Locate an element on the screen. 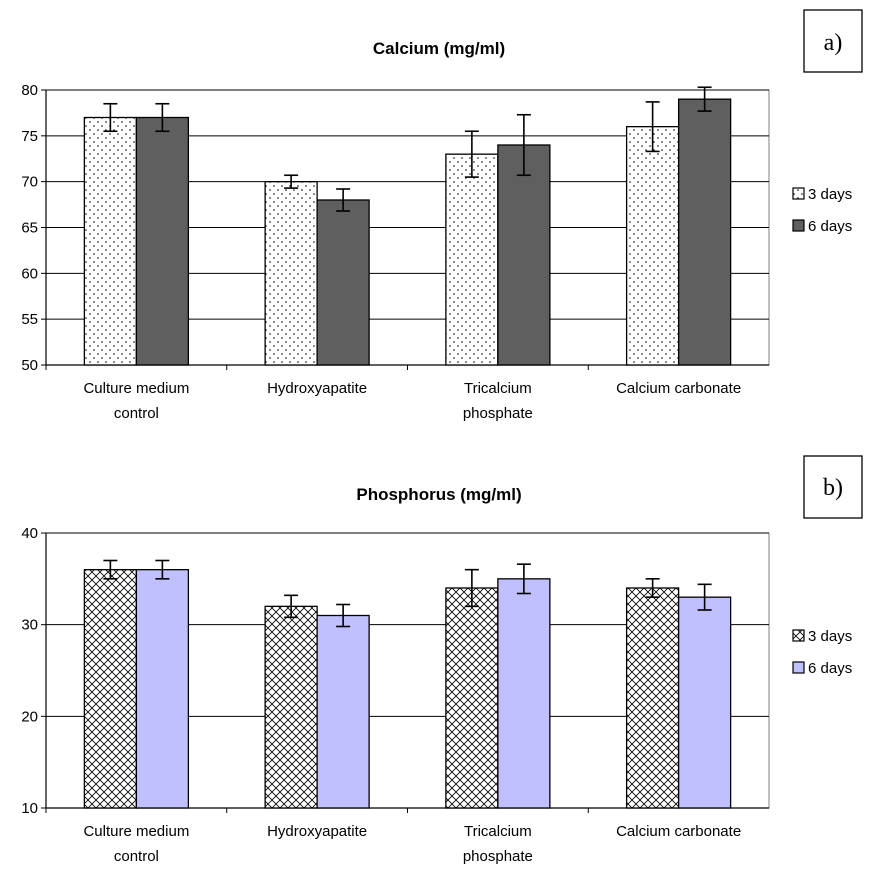 This screenshot has height=872, width=877. panel-label: a) is located at coordinates (833, 43).